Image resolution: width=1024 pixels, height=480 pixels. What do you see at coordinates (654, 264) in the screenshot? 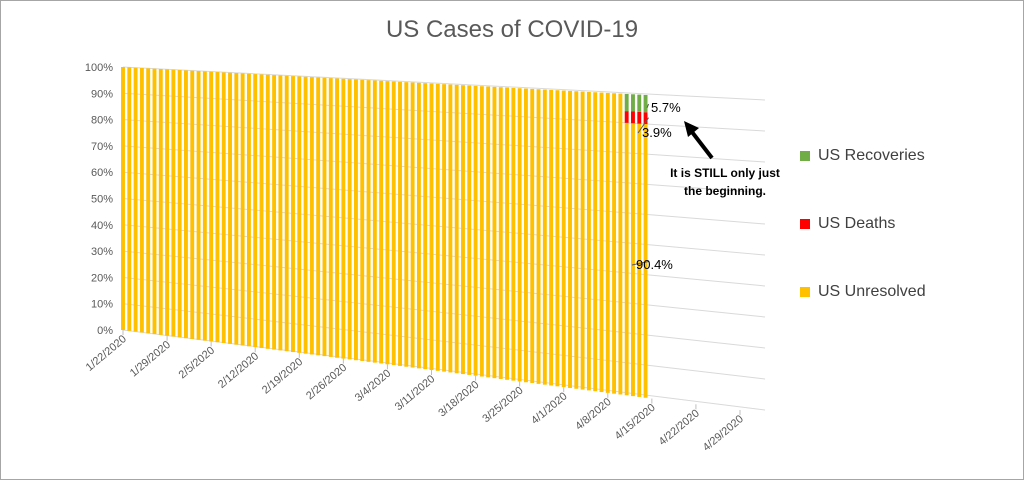
I see `data-label-unresolved: 90.4%` at bounding box center [654, 264].